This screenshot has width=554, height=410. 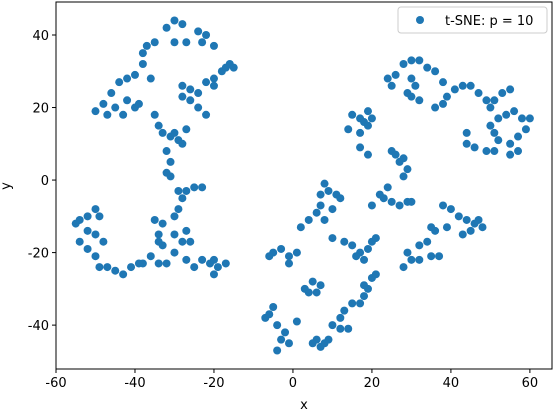 What do you see at coordinates (40, 109) in the screenshot?
I see `y-tick-label: 20` at bounding box center [40, 109].